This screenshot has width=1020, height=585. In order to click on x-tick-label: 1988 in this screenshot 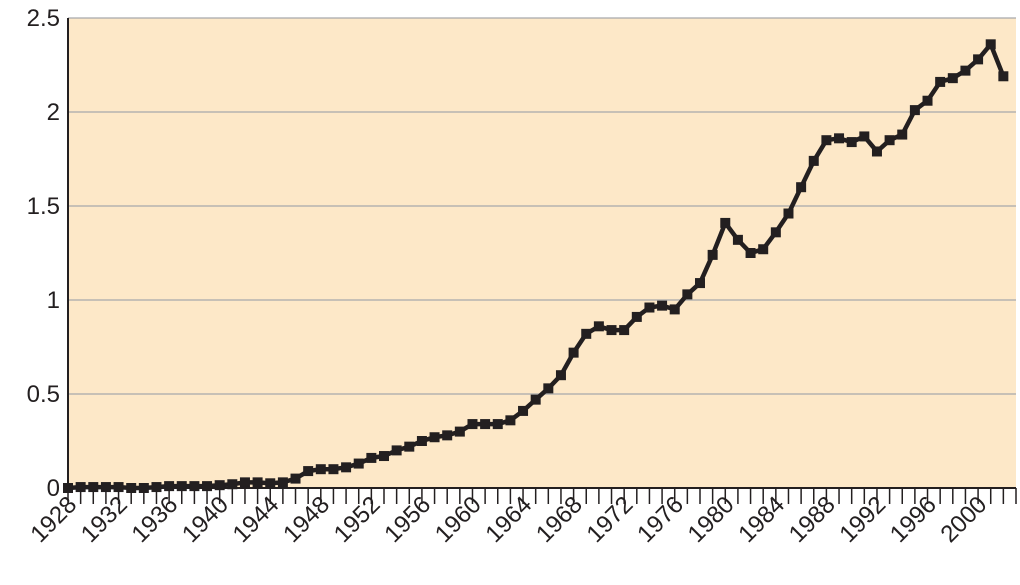, I will do `click(812, 519)`.